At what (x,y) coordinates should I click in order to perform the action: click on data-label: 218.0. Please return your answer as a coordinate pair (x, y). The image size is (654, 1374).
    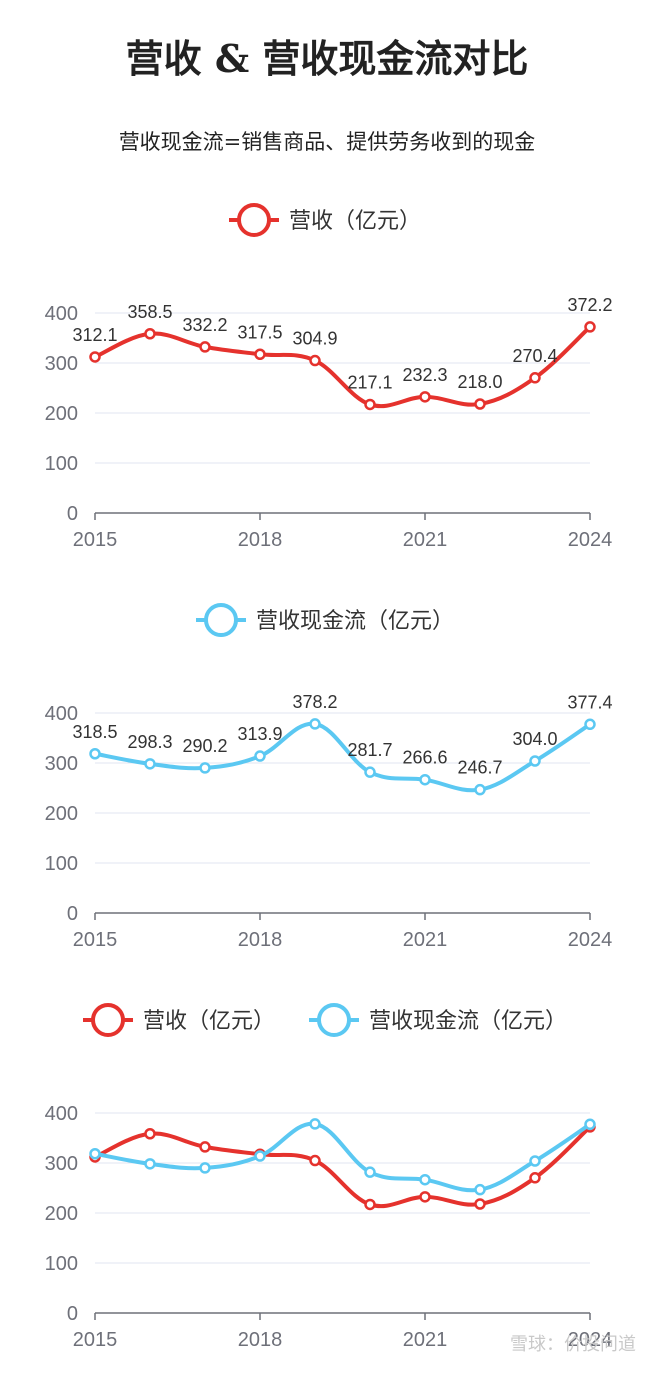
    Looking at the image, I should click on (479, 382).